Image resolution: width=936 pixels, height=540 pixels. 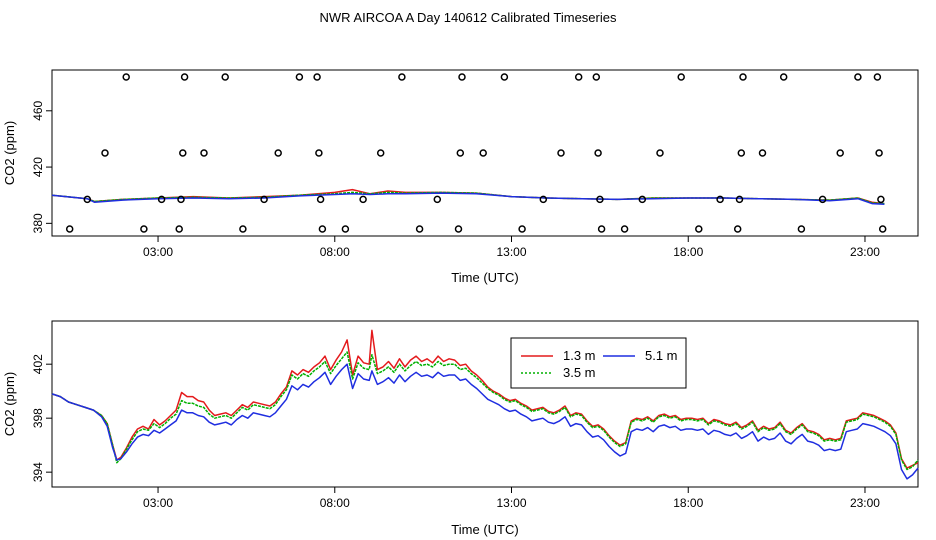 I want to click on y-tick-label: 460, so click(x=38, y=110).